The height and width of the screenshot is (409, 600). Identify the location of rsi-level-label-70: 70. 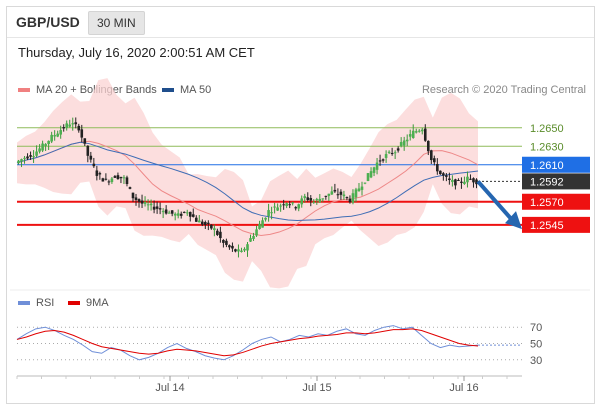
(536, 328).